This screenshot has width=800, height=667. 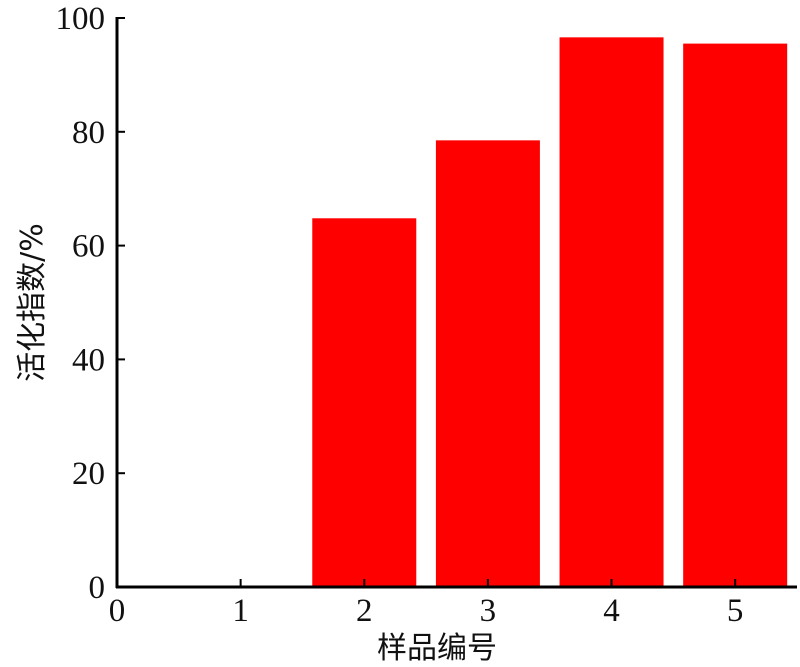 What do you see at coordinates (364, 611) in the screenshot?
I see `x-tick-label: 2` at bounding box center [364, 611].